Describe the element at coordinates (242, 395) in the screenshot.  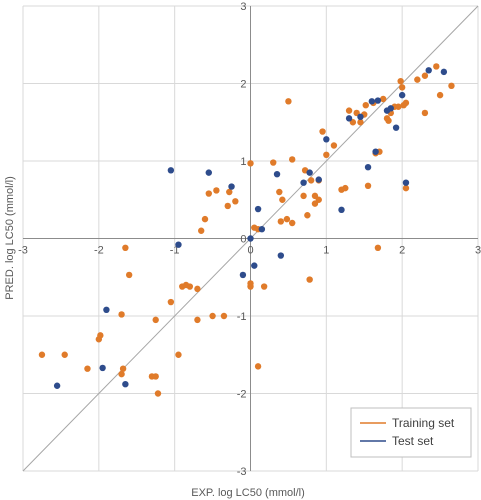
I see `y-tick-label: -2` at that location.